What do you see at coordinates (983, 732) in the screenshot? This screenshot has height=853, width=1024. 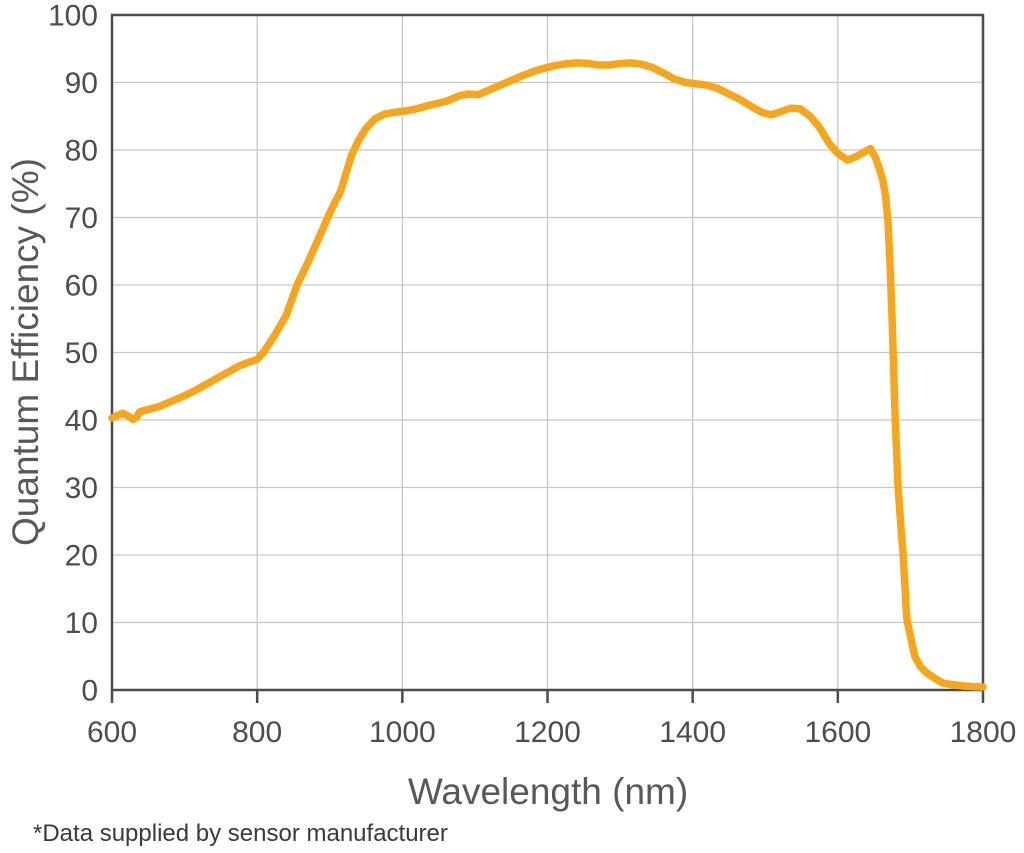 I see `x-tick-label-1800: 1800` at bounding box center [983, 732].